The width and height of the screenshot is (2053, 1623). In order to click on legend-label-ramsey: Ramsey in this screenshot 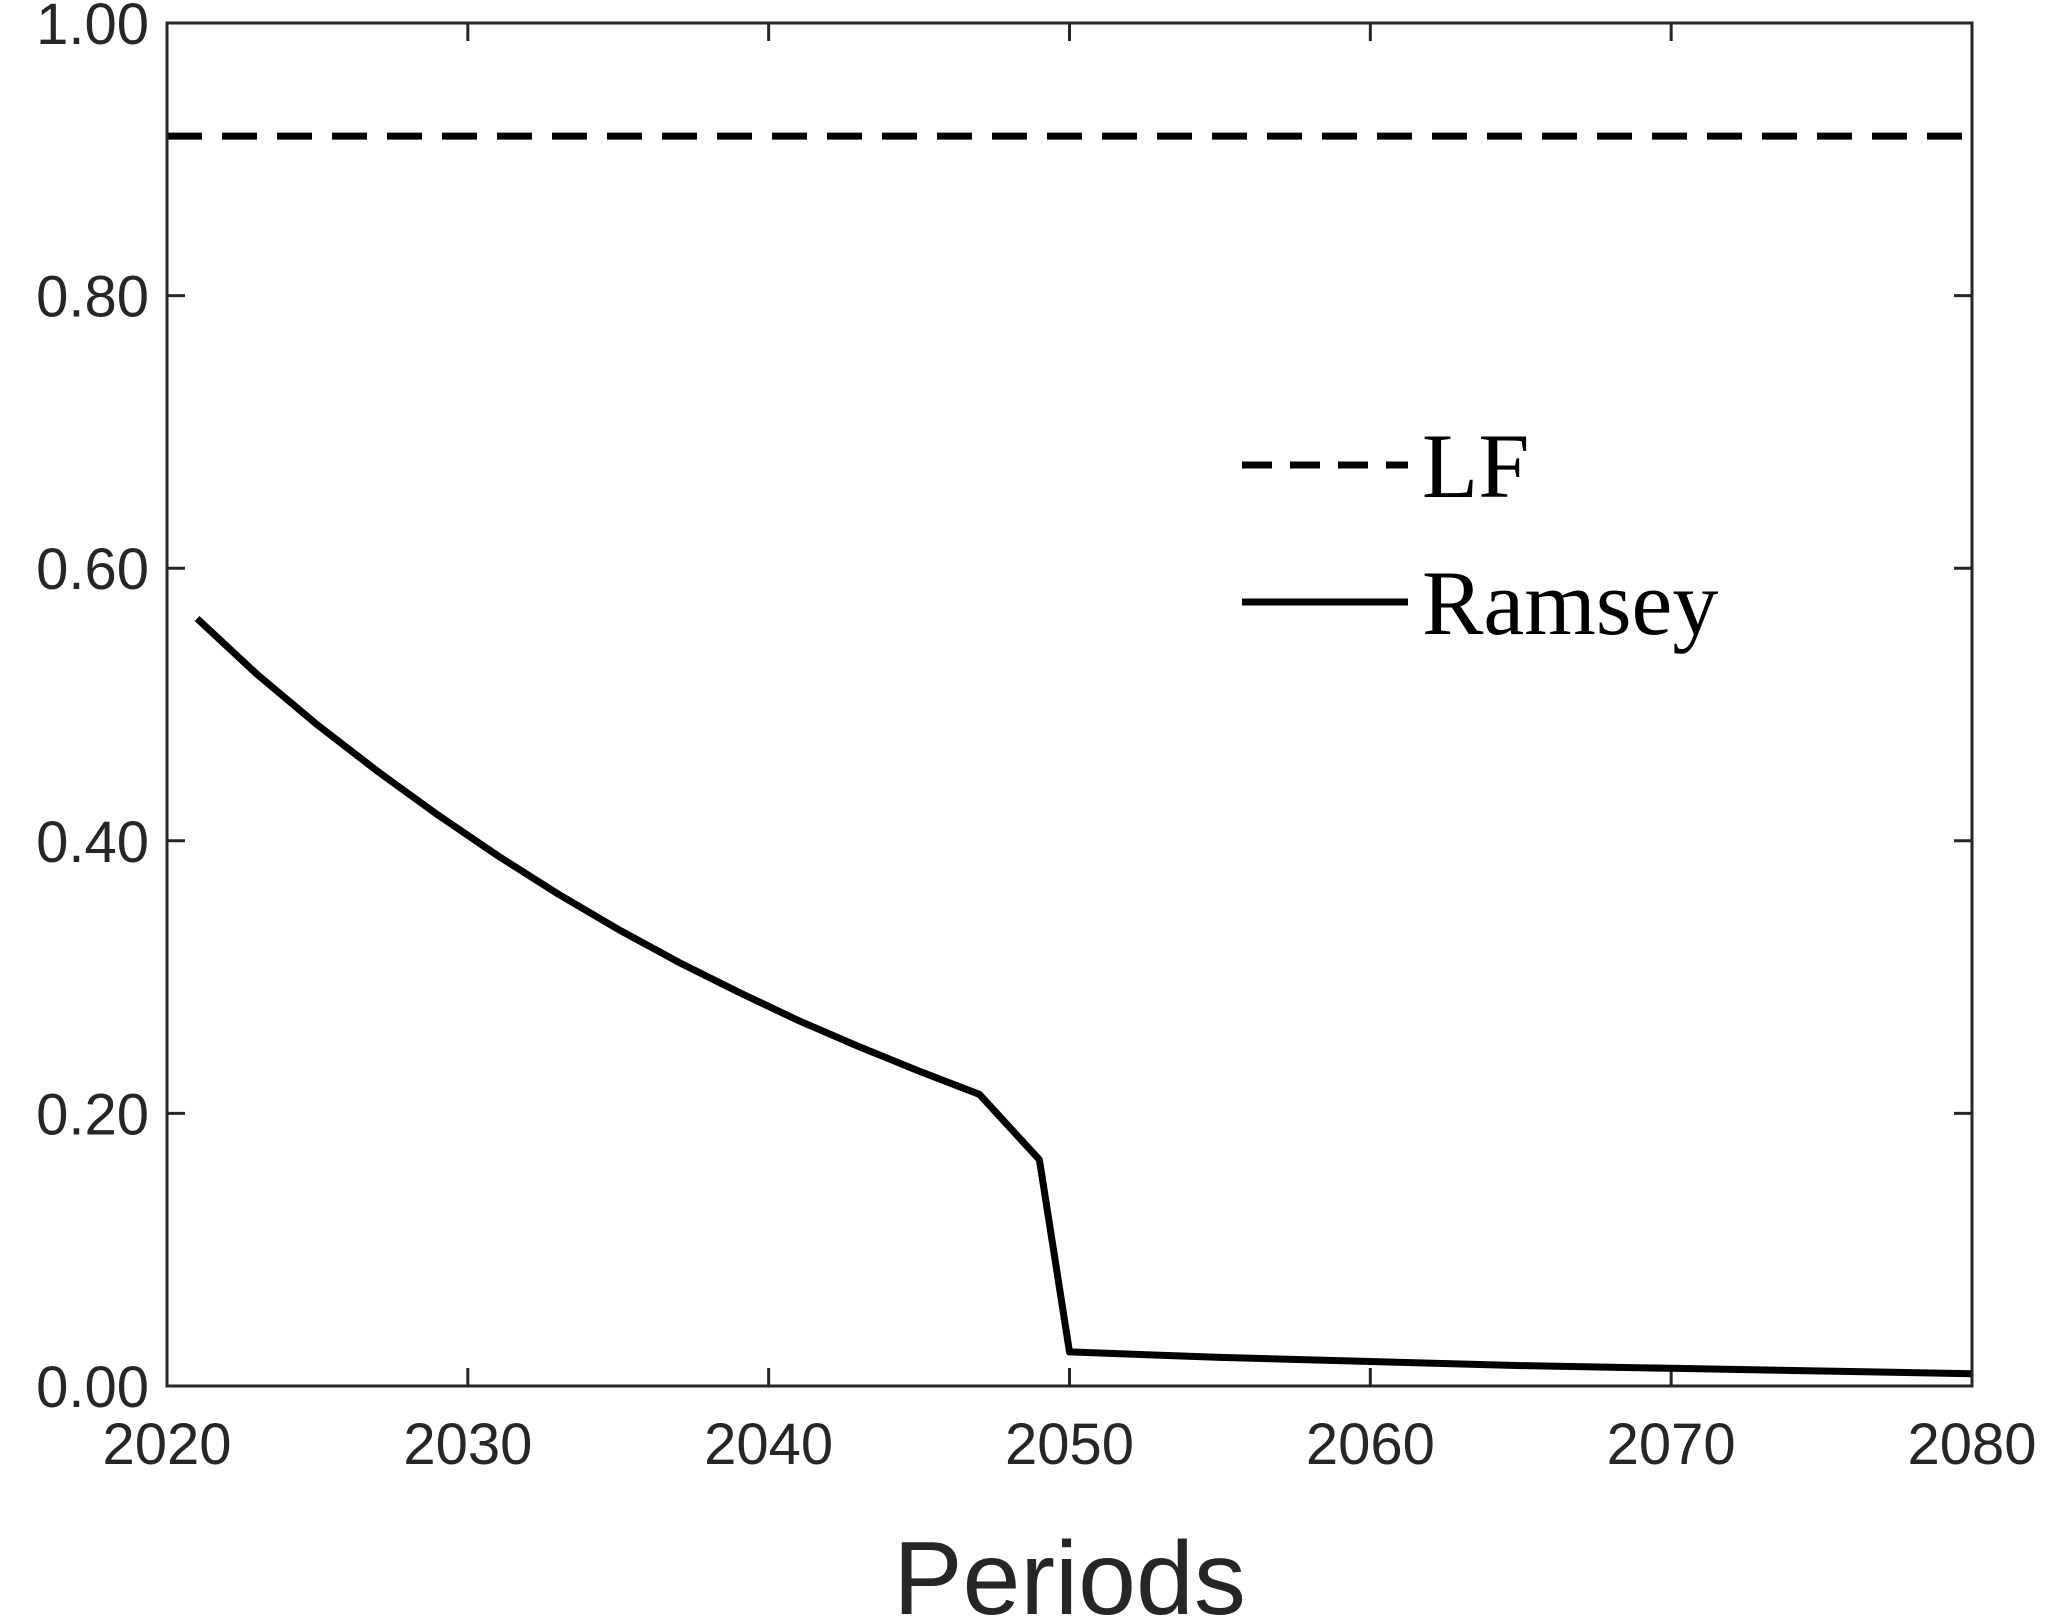, I will do `click(1570, 603)`.